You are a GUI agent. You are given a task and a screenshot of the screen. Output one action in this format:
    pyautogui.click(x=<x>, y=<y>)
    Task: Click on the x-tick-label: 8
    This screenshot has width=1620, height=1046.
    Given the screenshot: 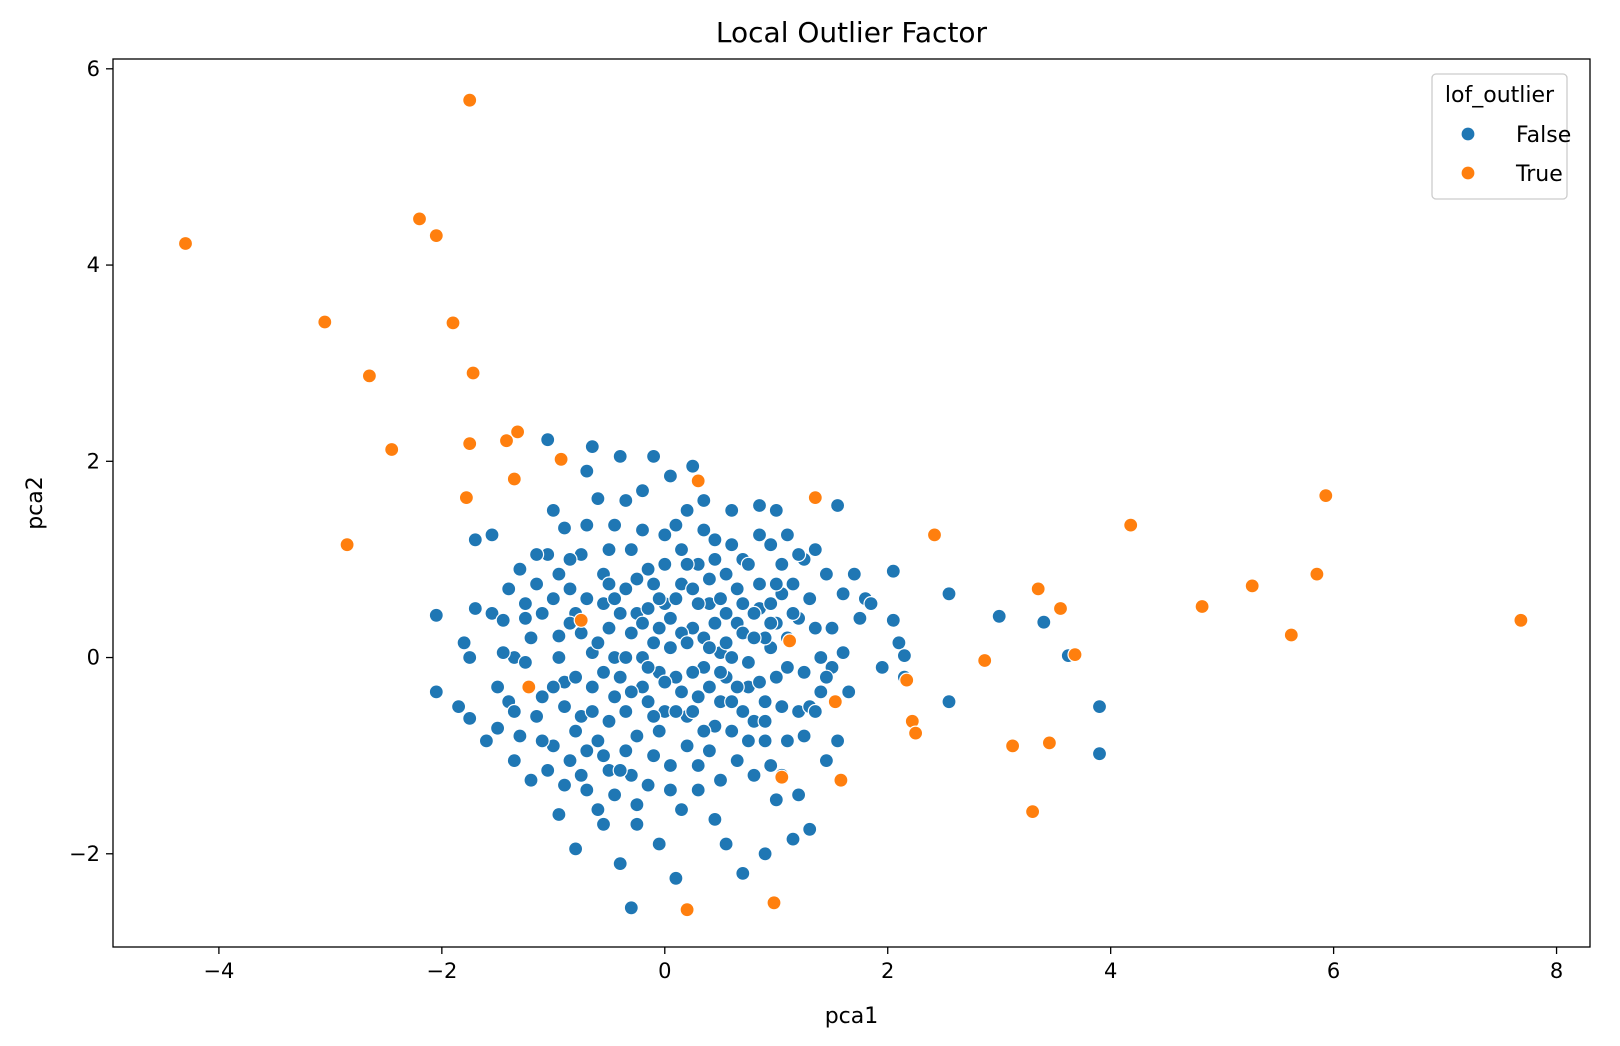 What is the action you would take?
    pyautogui.click(x=1556, y=971)
    